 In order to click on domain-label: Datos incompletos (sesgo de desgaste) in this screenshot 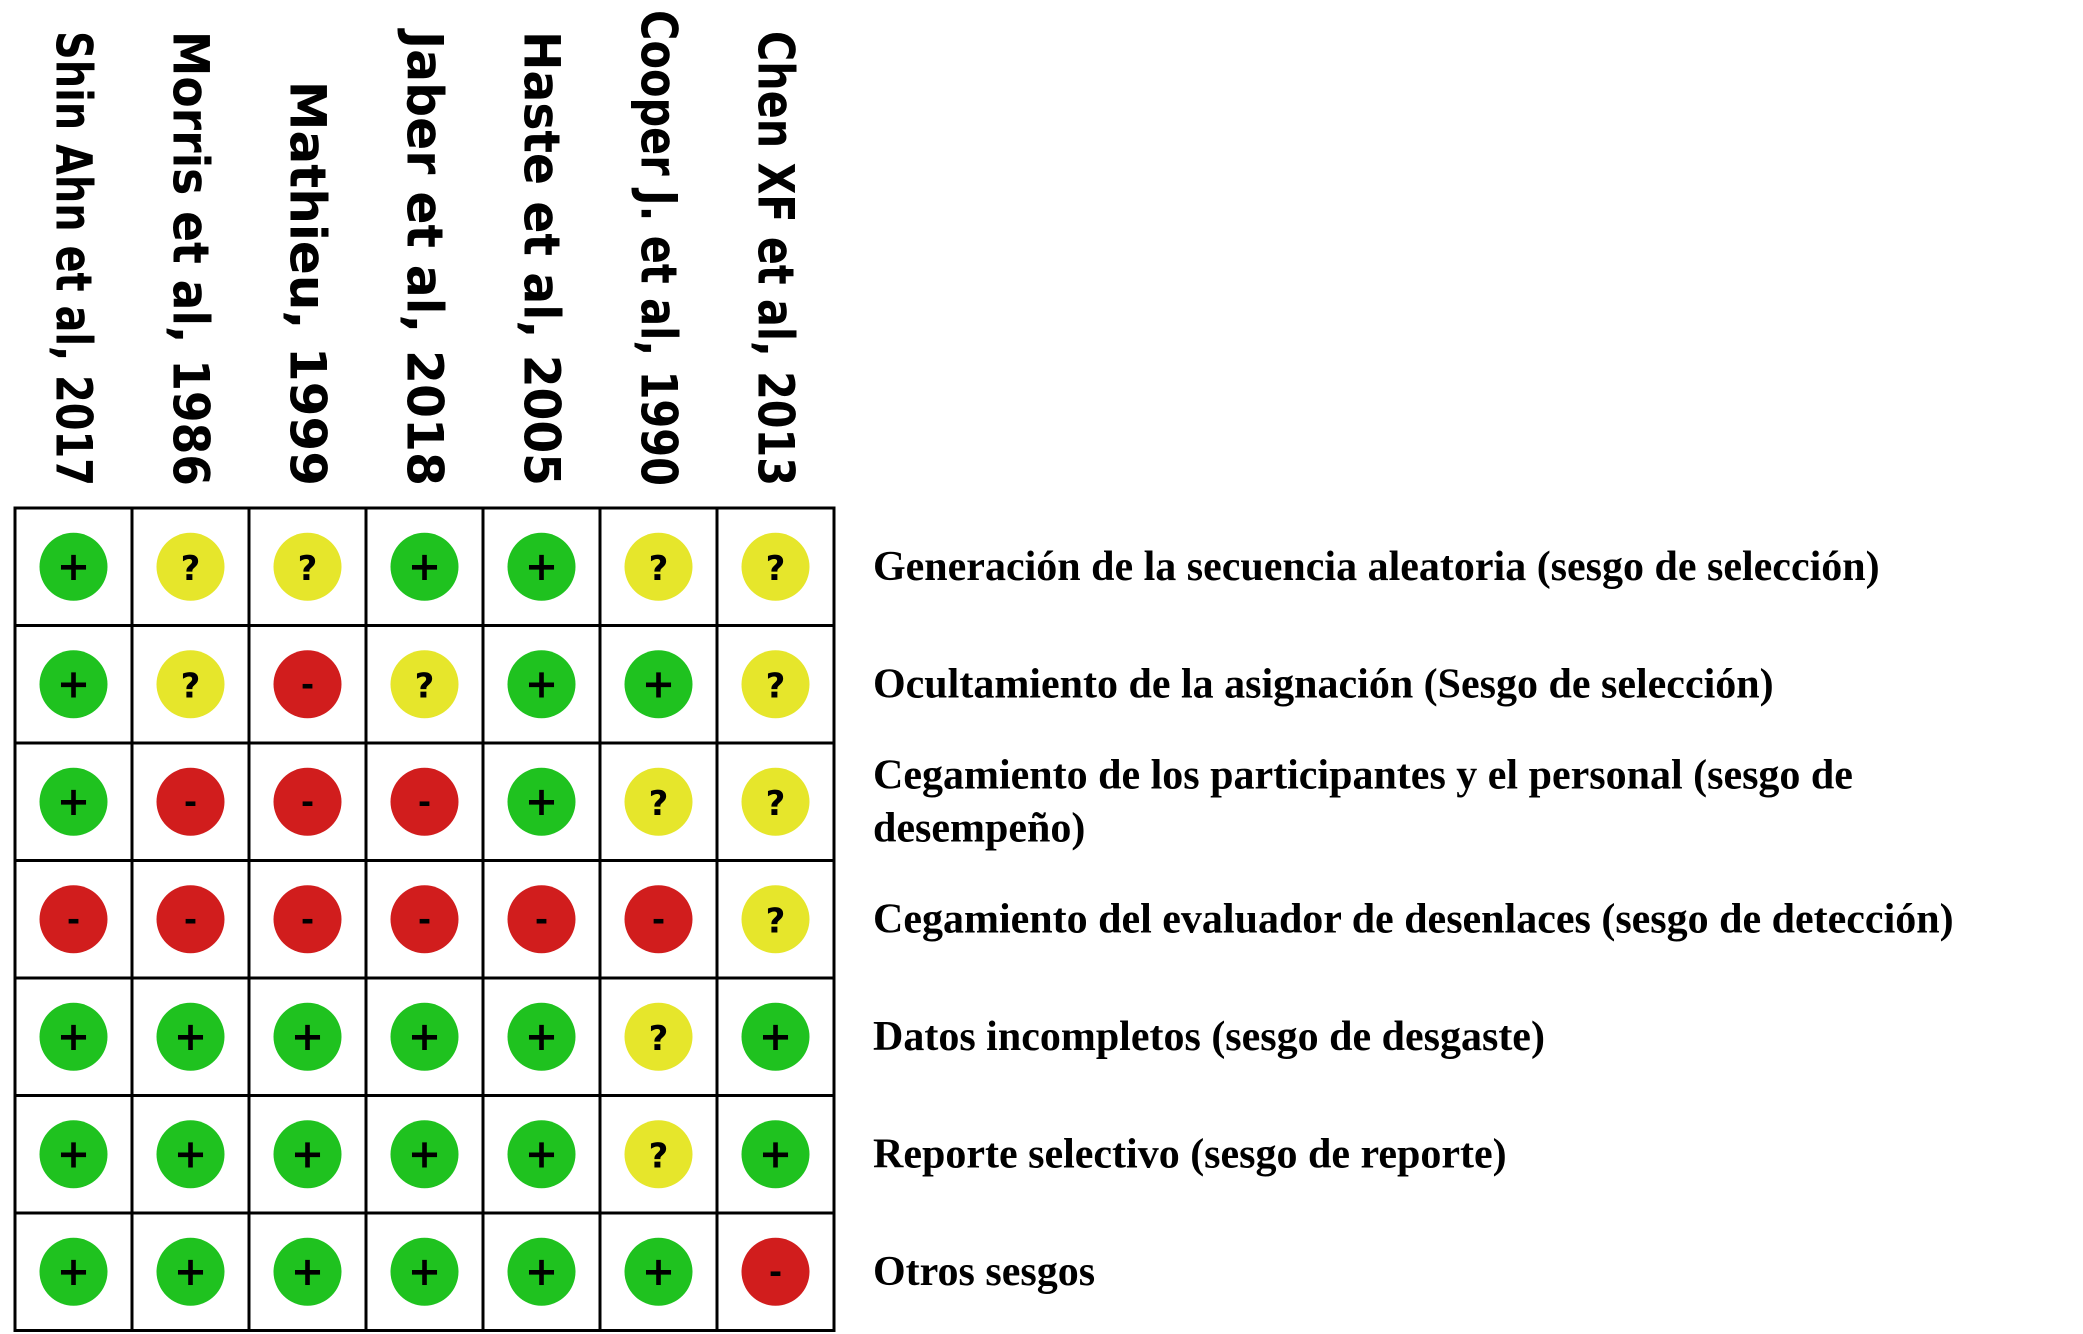, I will do `click(1209, 1037)`.